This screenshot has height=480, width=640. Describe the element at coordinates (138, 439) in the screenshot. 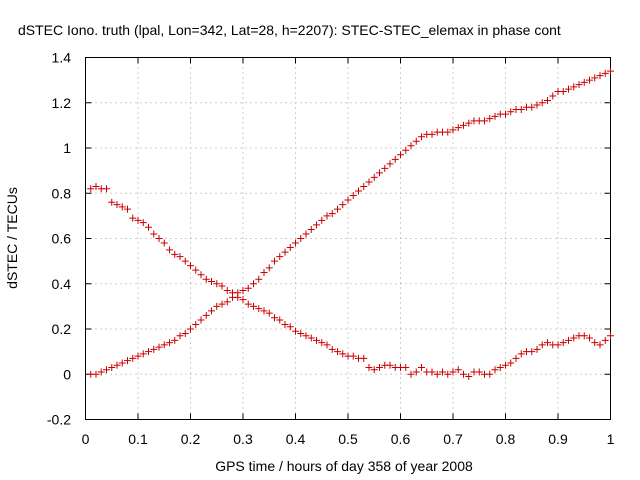

I see `x-tick-label: 0.1` at that location.